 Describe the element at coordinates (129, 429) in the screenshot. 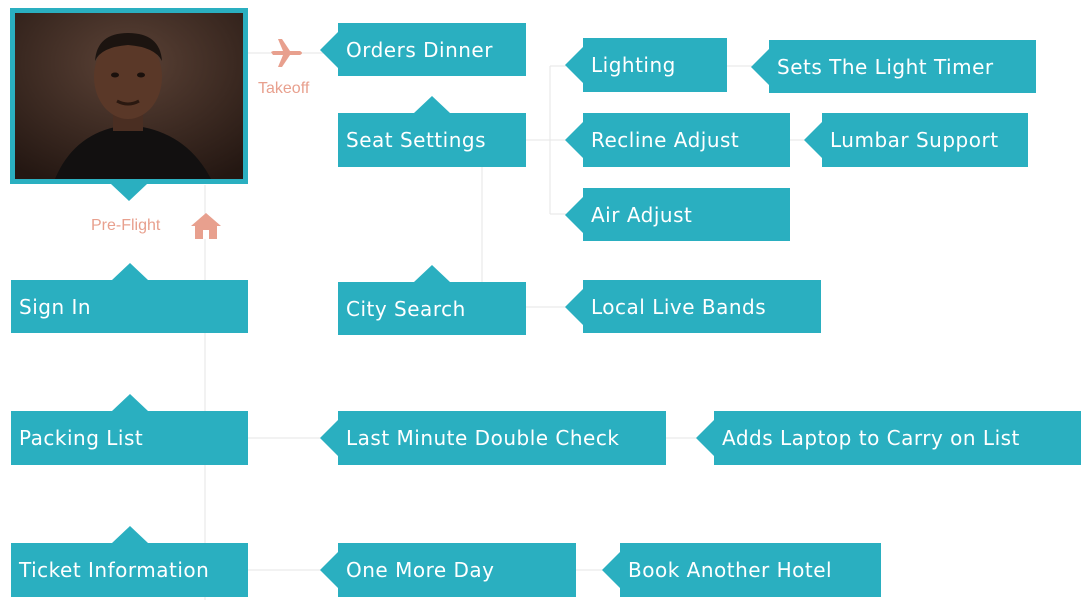

I see `node-packing-list: Packing List` at that location.